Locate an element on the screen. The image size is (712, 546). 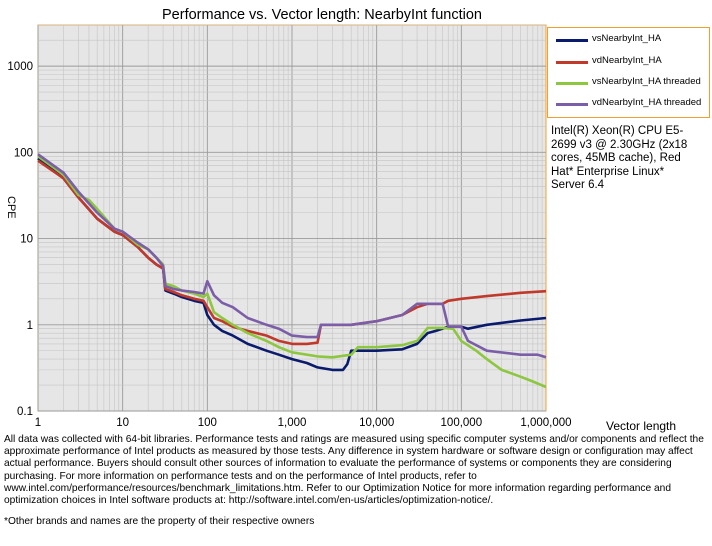
x-tick-label: 1,000 is located at coordinates (292, 423).